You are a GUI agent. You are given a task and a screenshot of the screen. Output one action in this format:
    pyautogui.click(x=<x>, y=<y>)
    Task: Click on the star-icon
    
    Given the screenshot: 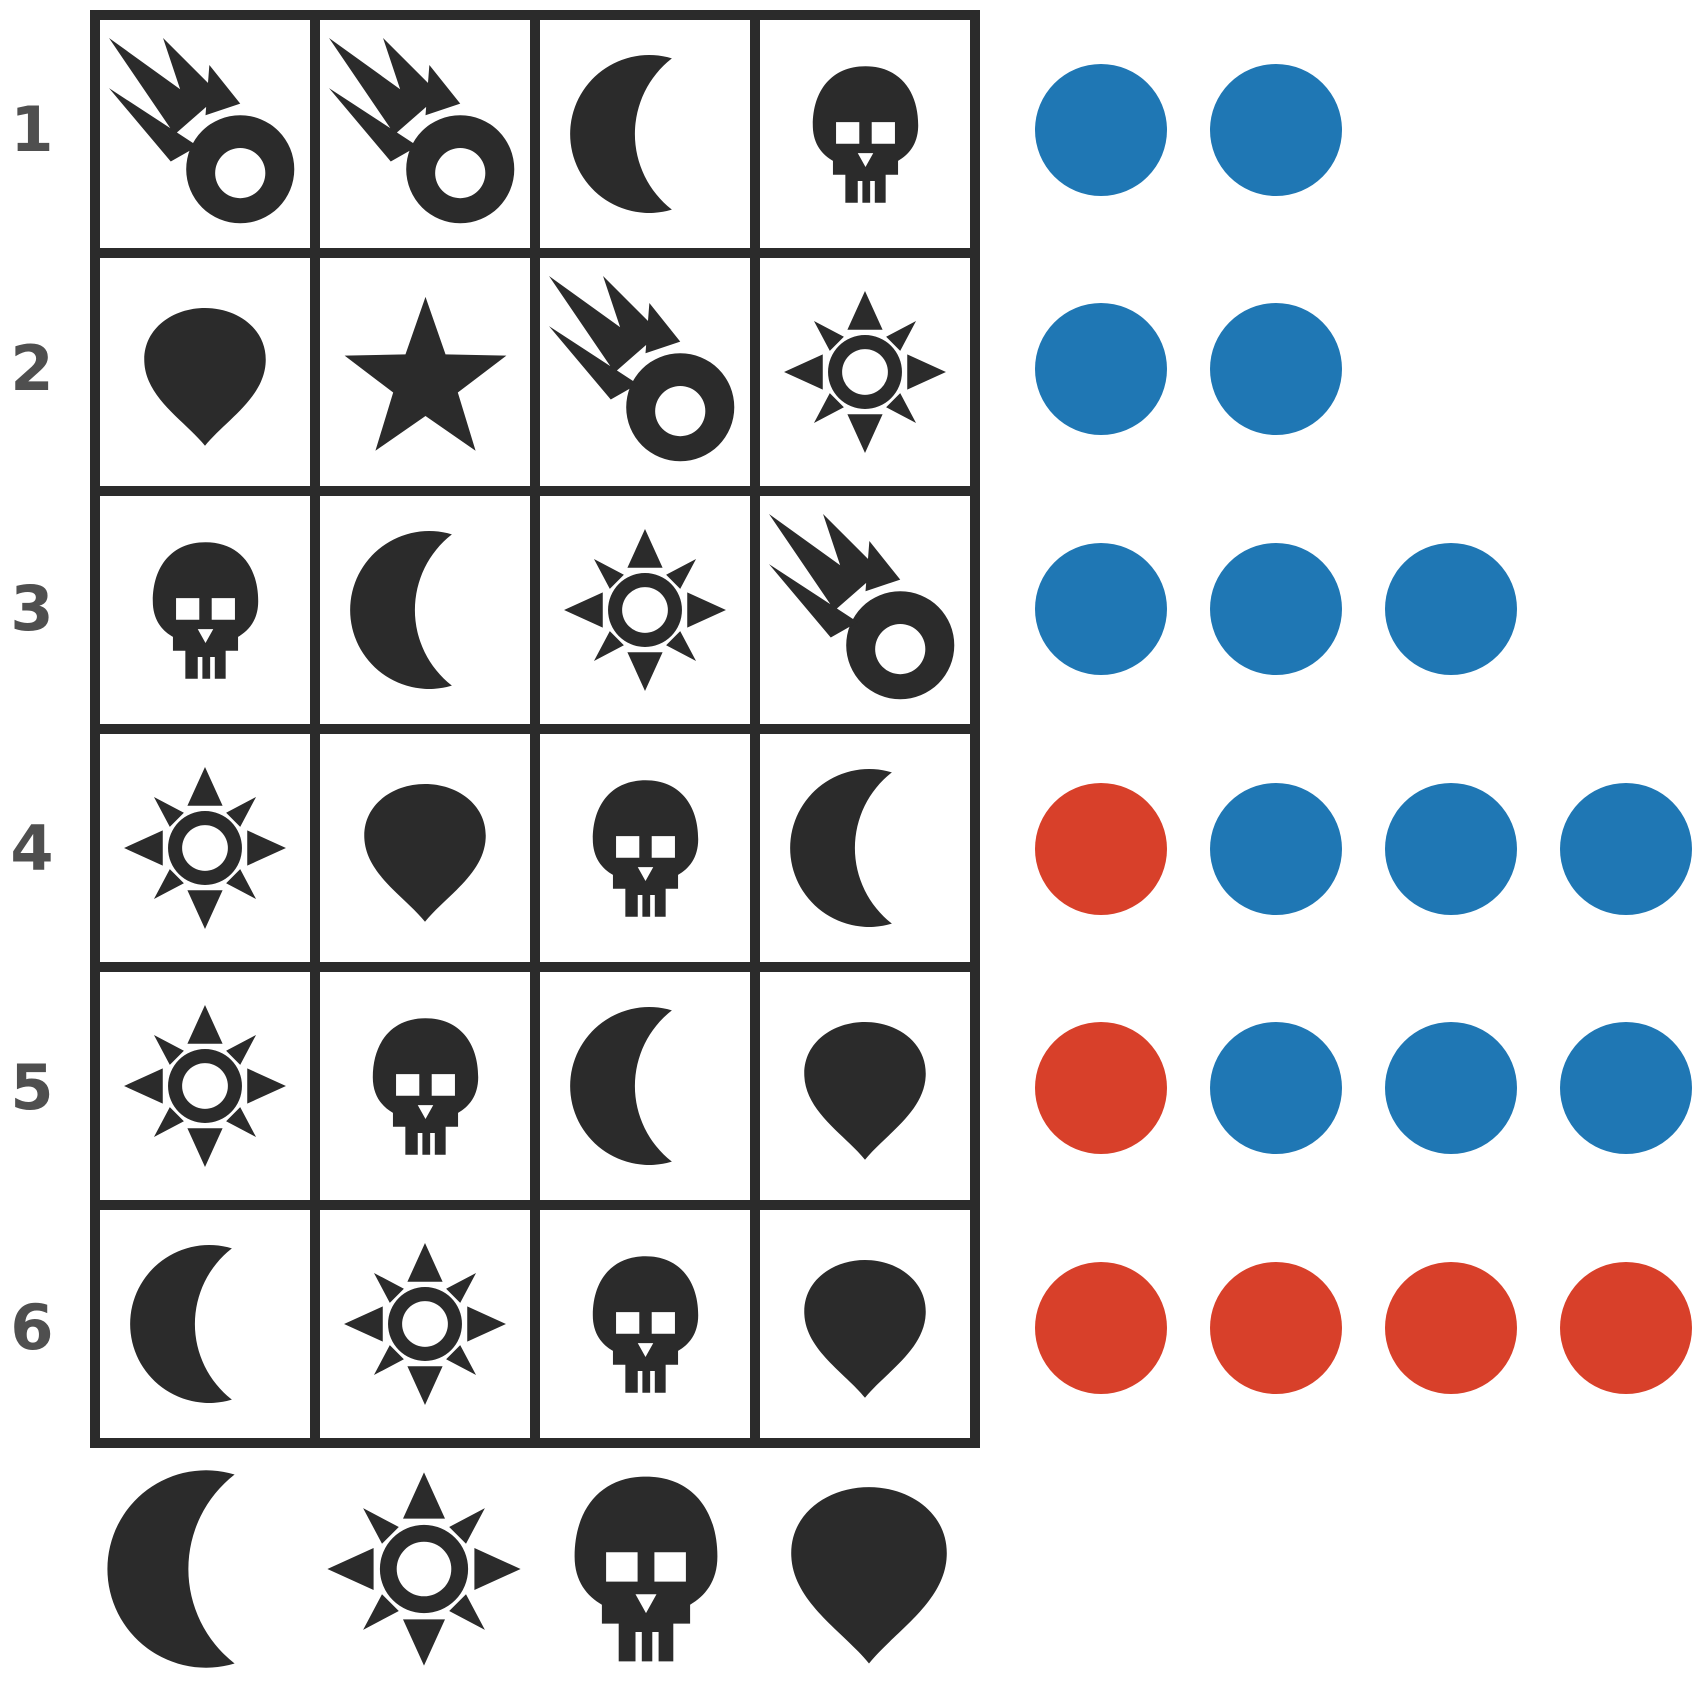 What is the action you would take?
    pyautogui.click(x=425, y=373)
    